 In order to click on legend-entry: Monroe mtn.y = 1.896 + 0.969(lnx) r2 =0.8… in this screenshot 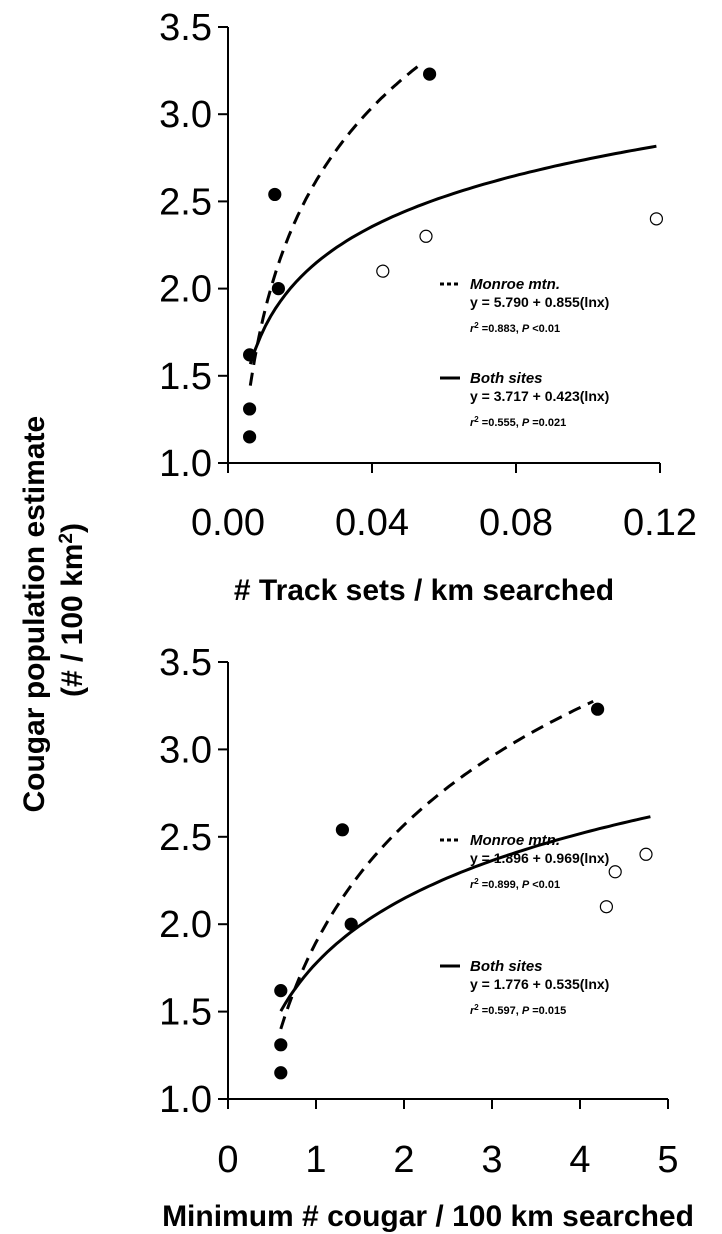, I will do `click(524, 861)`.